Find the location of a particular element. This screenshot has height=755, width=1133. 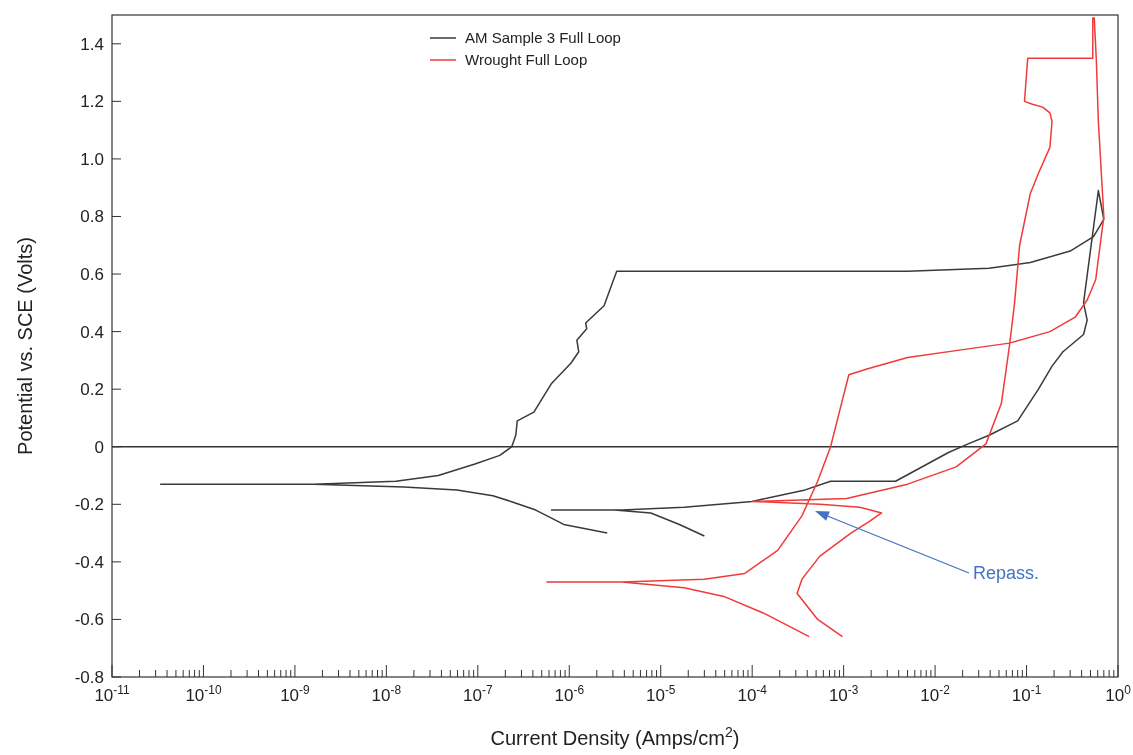

x-tick-label: 10$^{0}$ is located at coordinates (1118, 694).